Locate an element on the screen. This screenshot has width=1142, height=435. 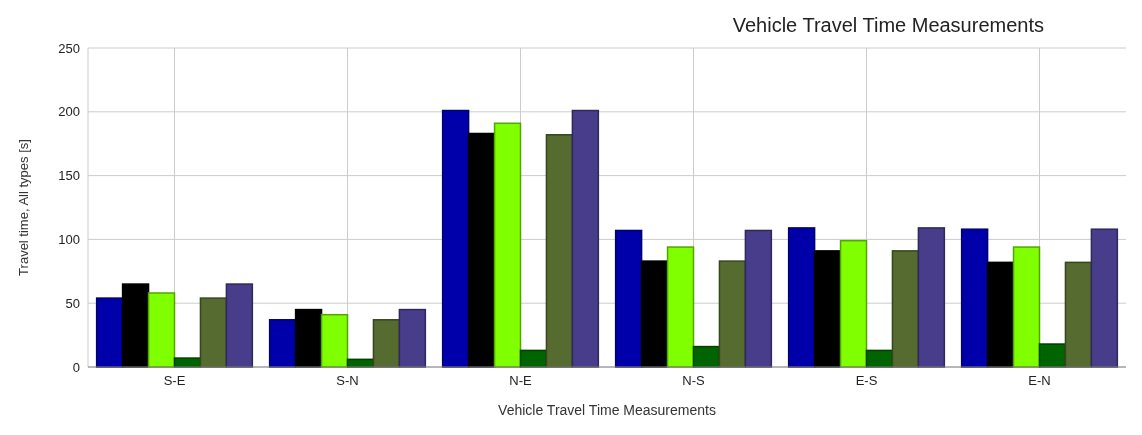
x-tick-label: E-S is located at coordinates (866, 380).